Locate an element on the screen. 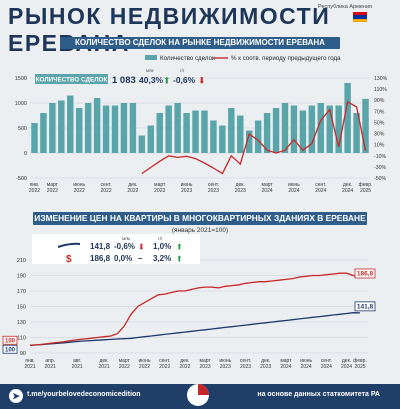 This screenshot has height=409, width=400. legend-bar-label: Количество сделок is located at coordinates (187, 58).